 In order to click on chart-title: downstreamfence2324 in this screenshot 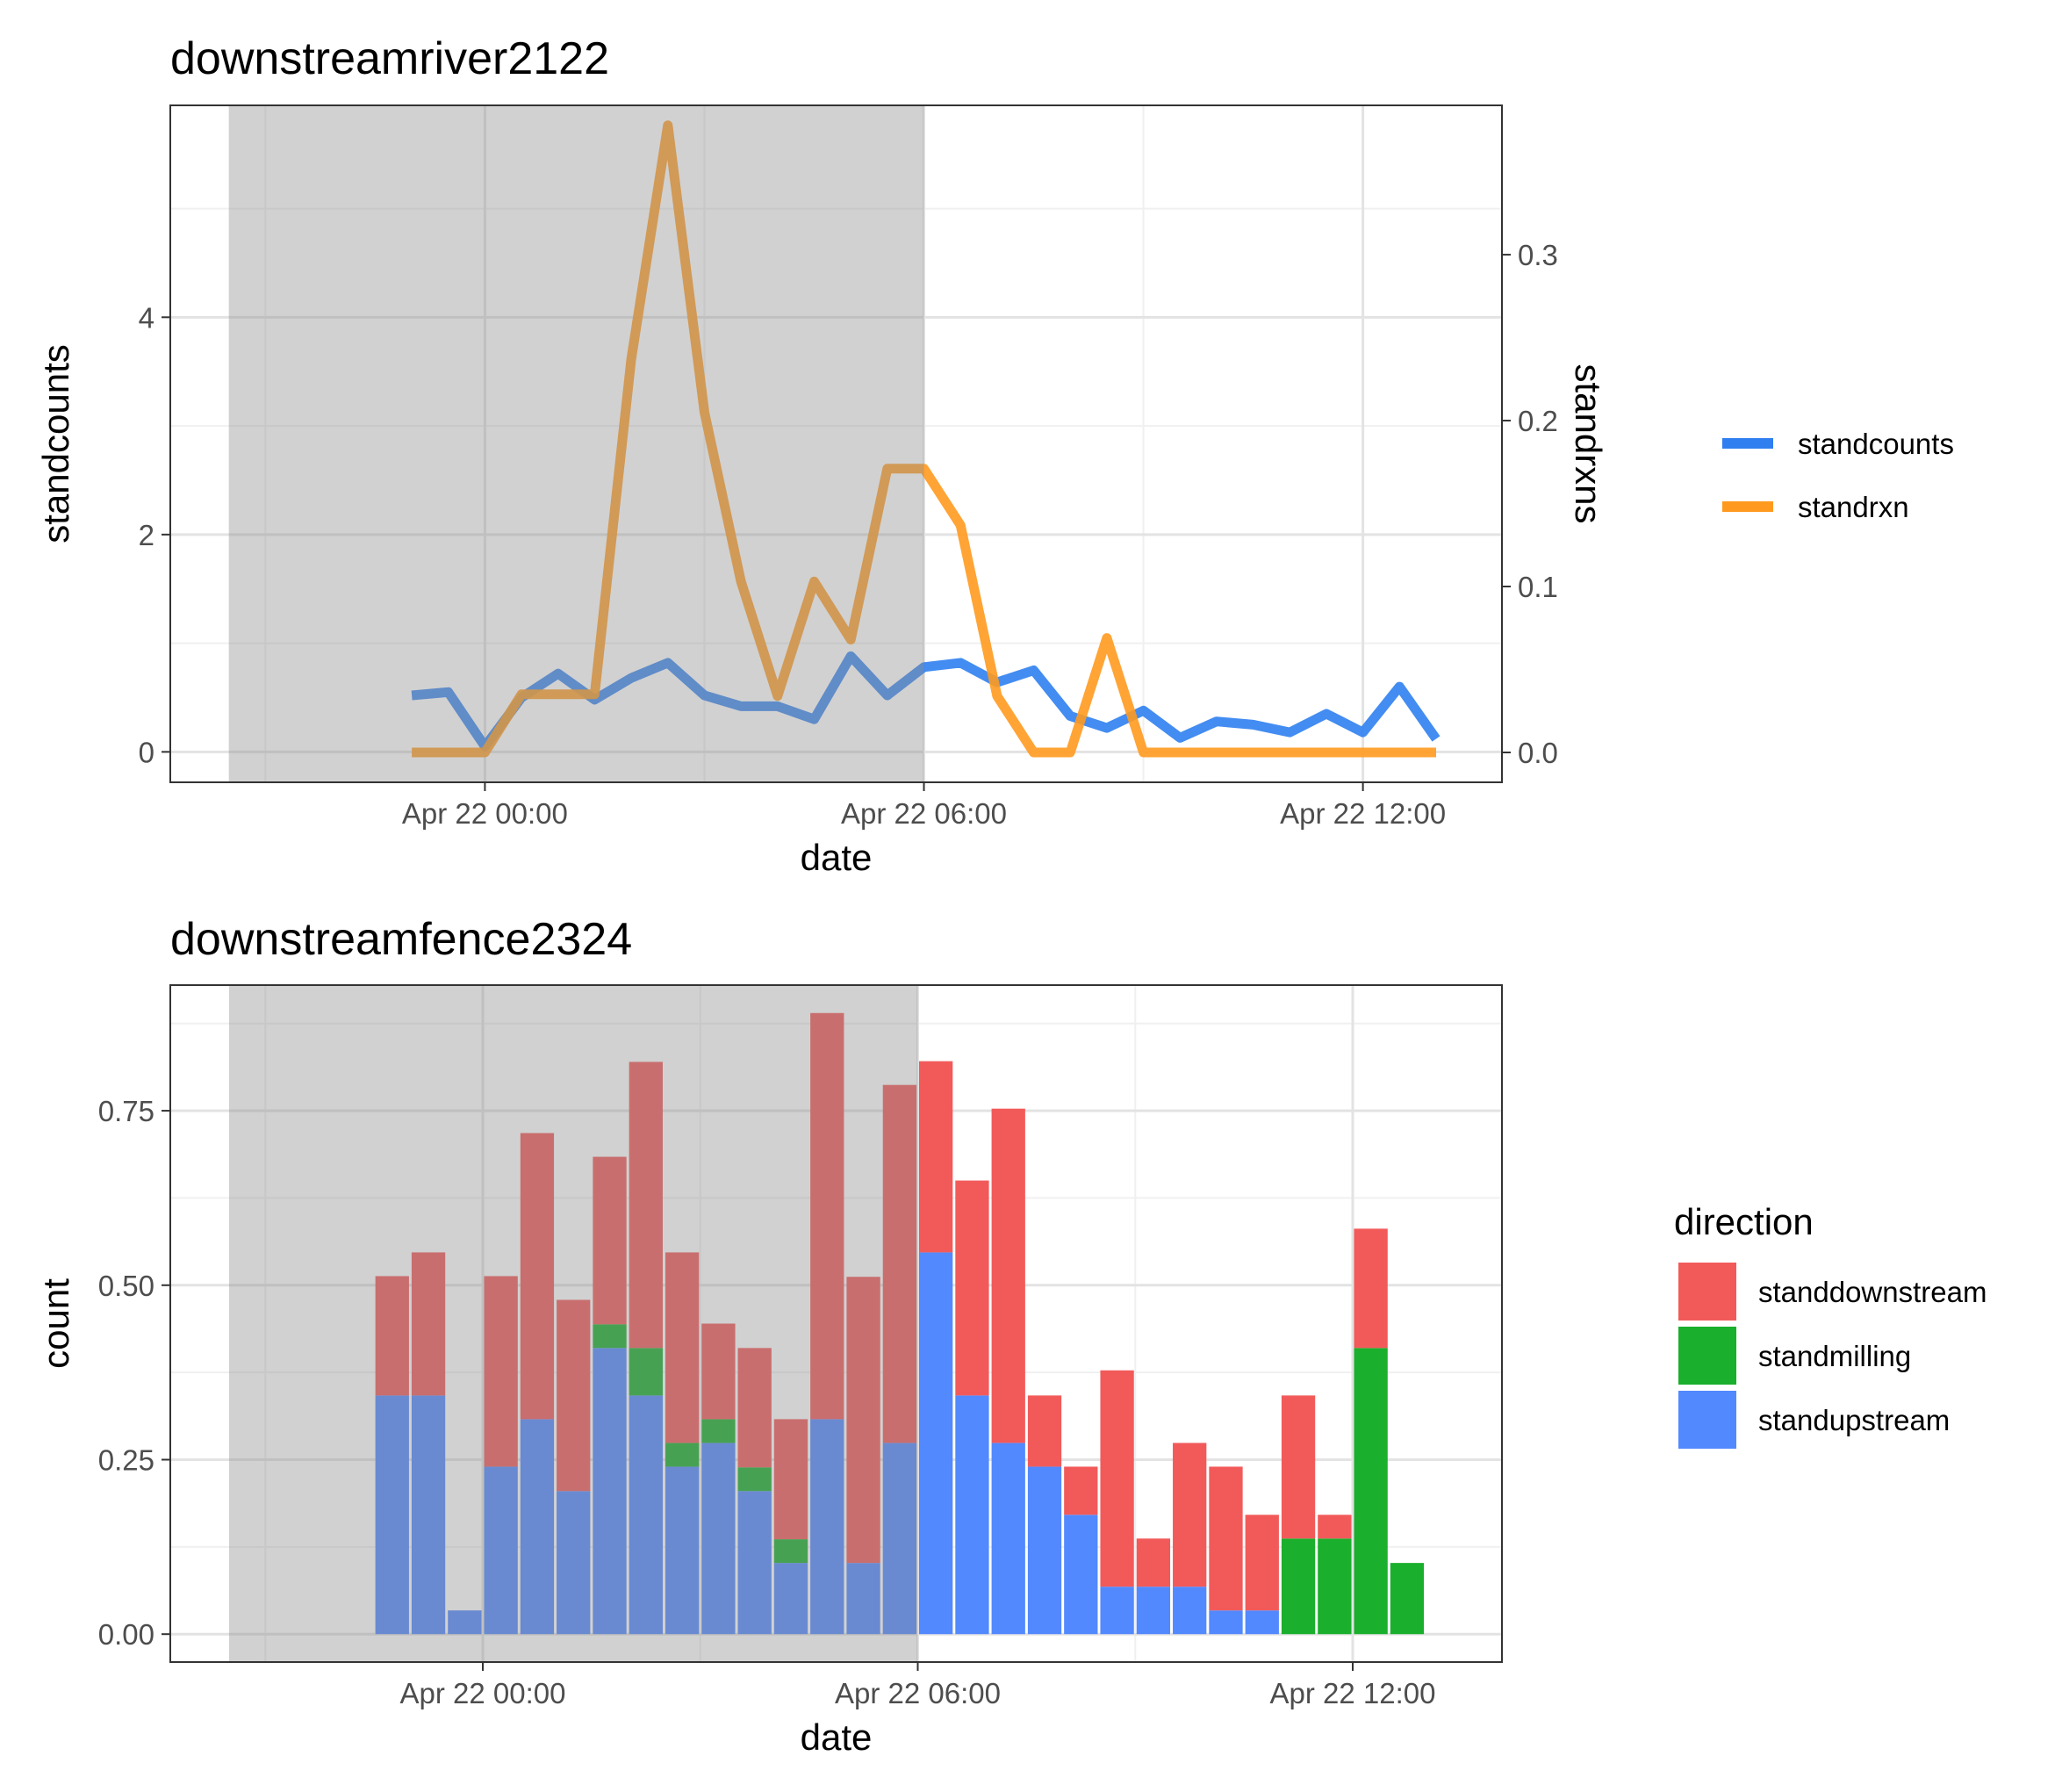, I will do `click(401, 939)`.